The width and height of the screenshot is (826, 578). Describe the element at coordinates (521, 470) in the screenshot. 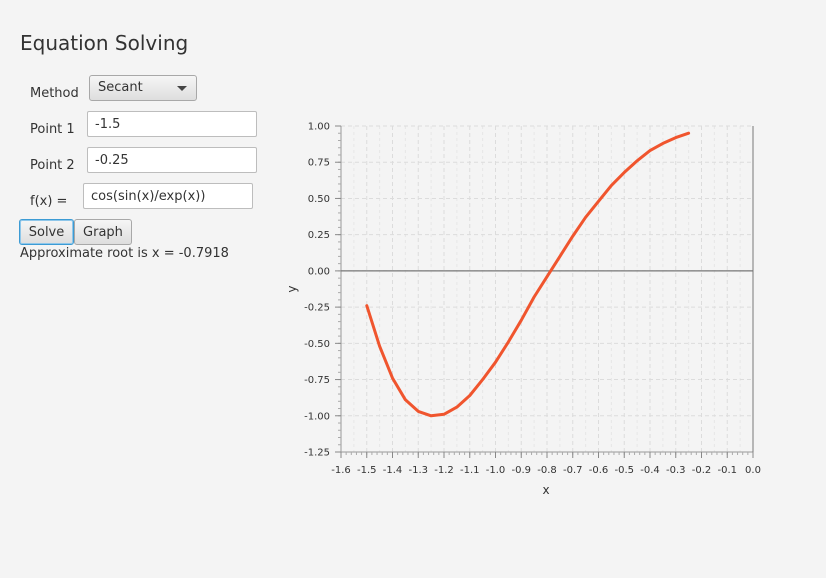

I see `x-tick-label: -0.9` at that location.